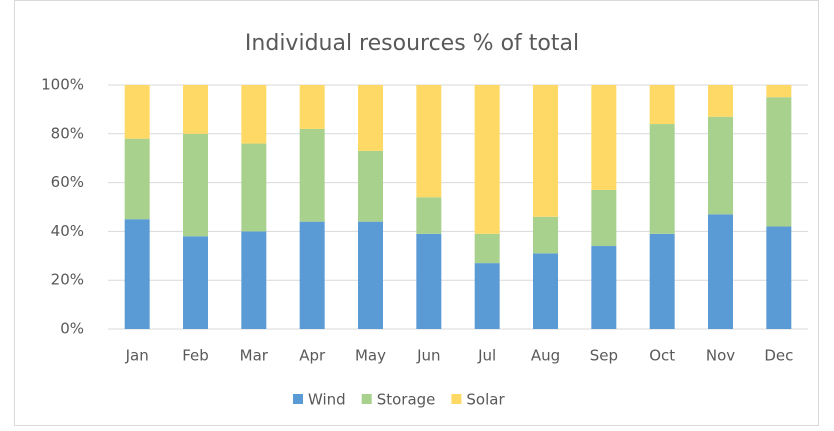 Image resolution: width=834 pixels, height=431 pixels. I want to click on x-tick-label: Nov, so click(720, 356).